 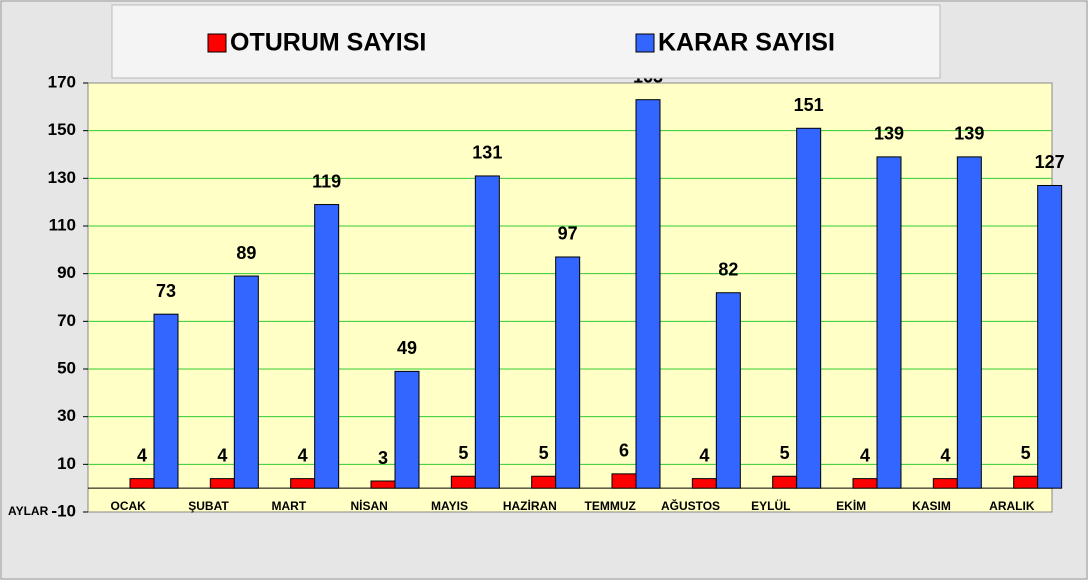 What do you see at coordinates (383, 458) in the screenshot?
I see `value-label: 3` at bounding box center [383, 458].